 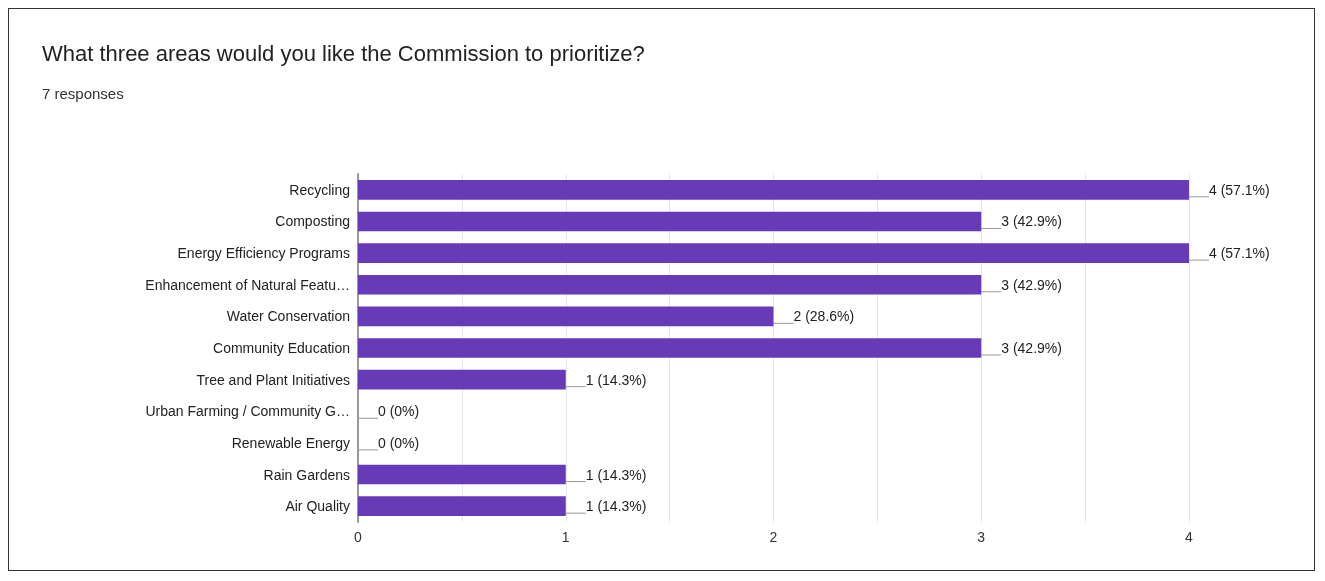 I want to click on x-tick-label: 0, so click(x=358, y=537).